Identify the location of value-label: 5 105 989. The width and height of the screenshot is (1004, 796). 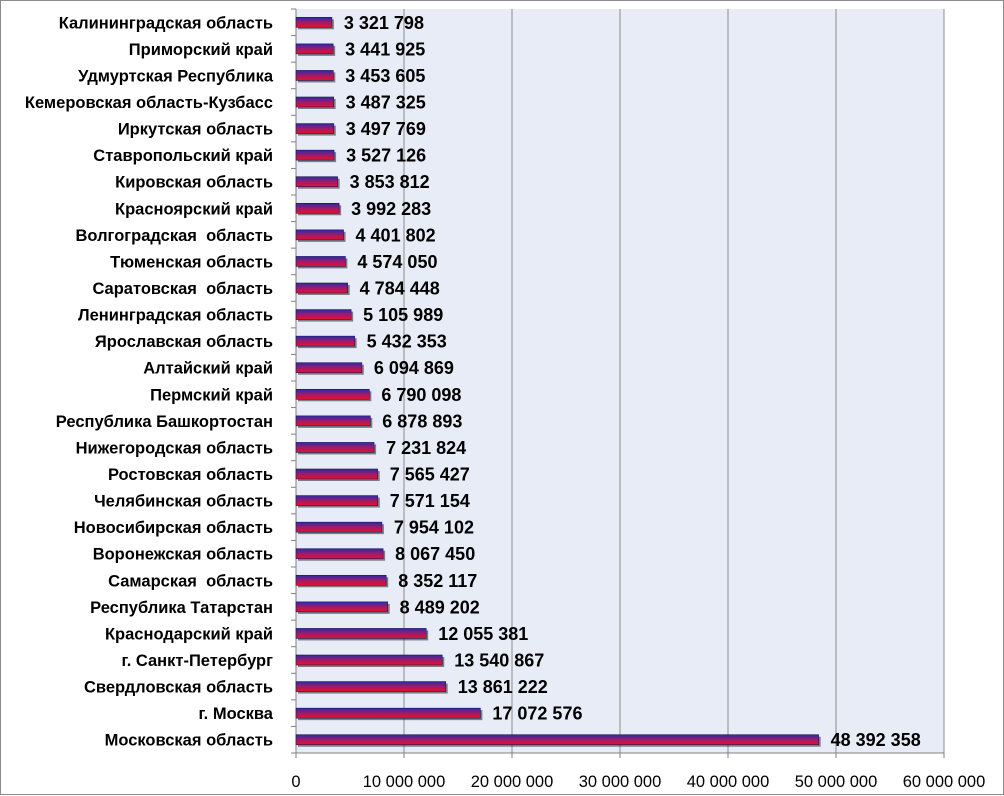
(403, 315).